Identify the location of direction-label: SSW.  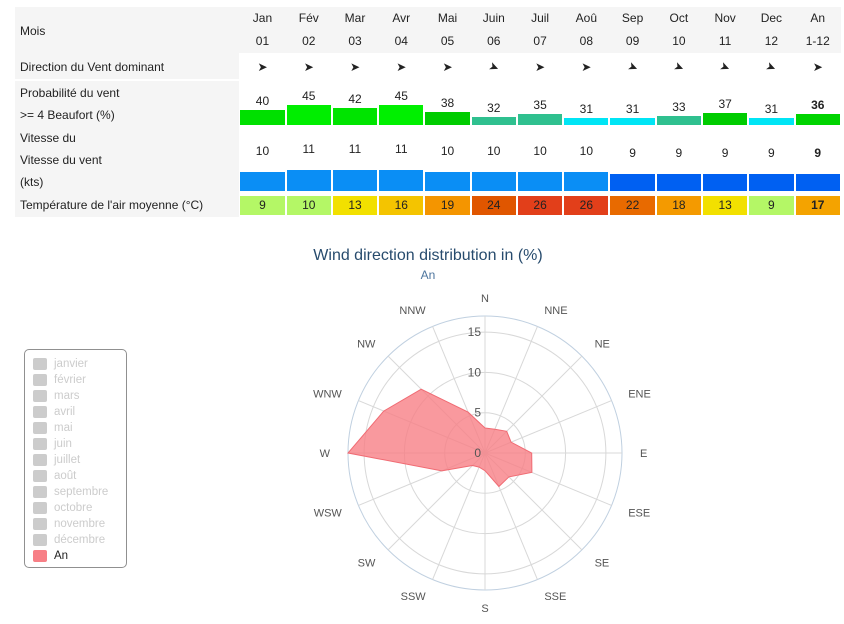
(414, 597).